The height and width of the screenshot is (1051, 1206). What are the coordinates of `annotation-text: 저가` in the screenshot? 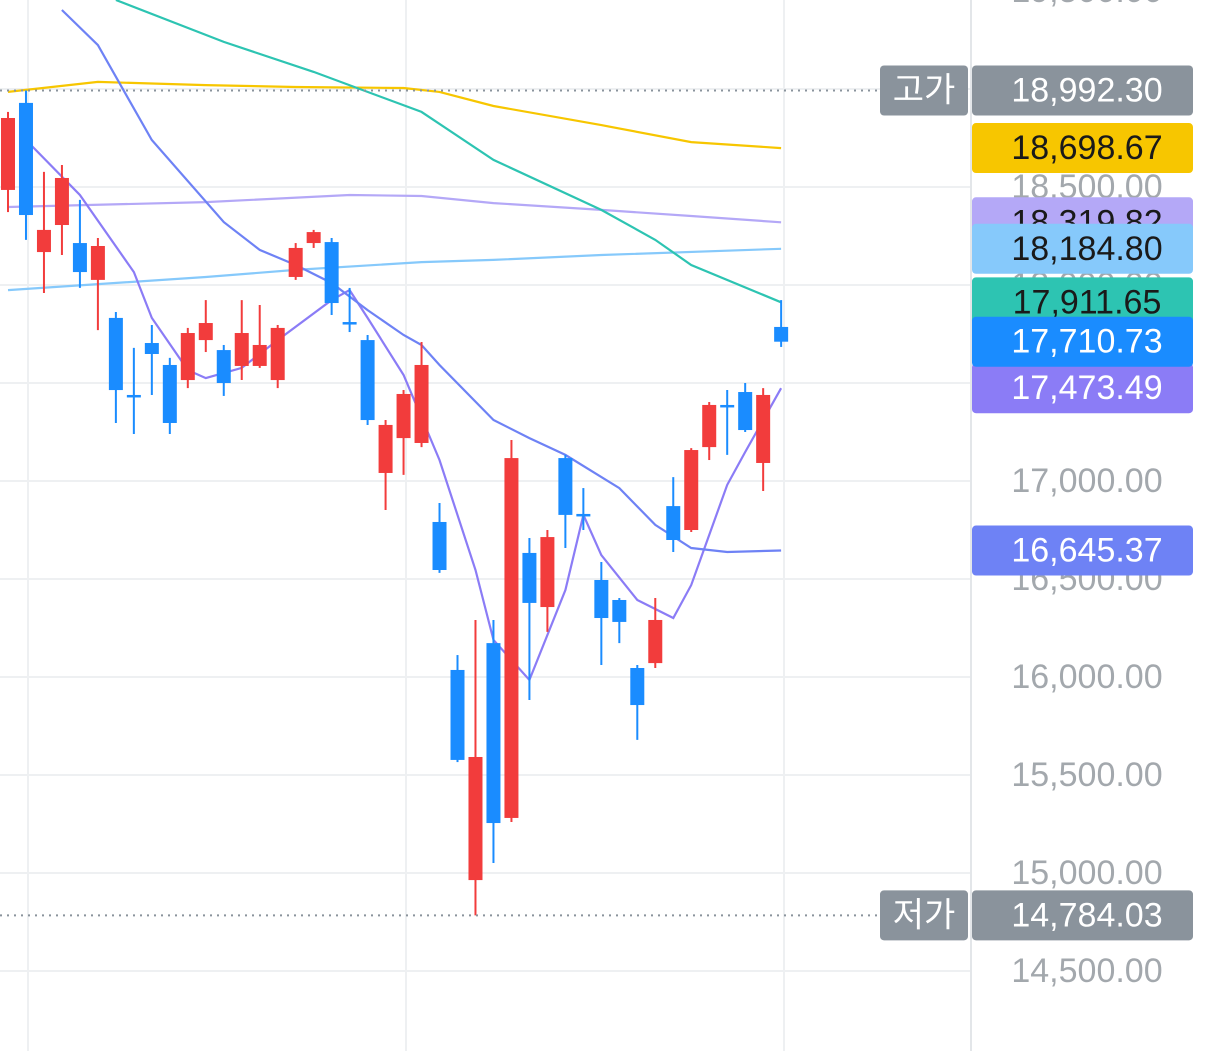 It's located at (924, 915).